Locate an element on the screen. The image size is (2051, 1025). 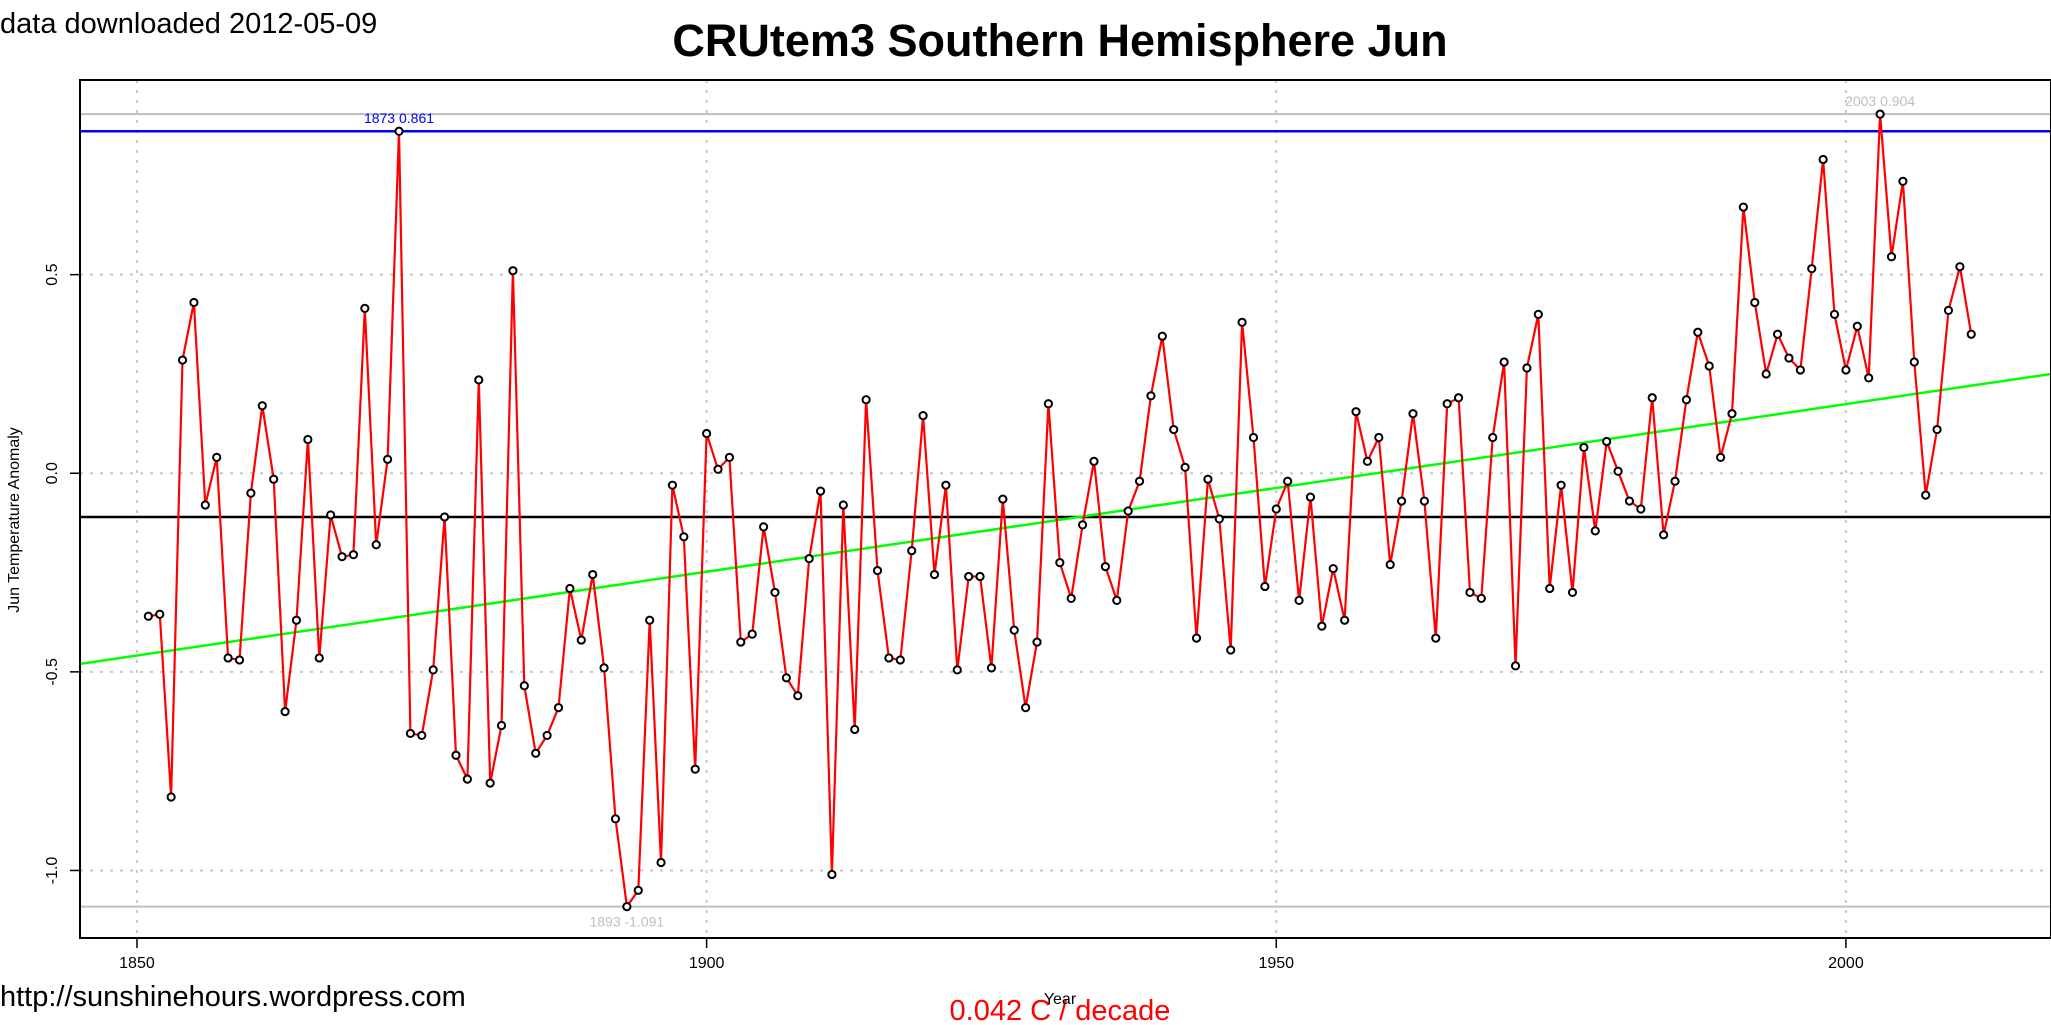
y-tick-label: -0.5 is located at coordinates (52, 672).